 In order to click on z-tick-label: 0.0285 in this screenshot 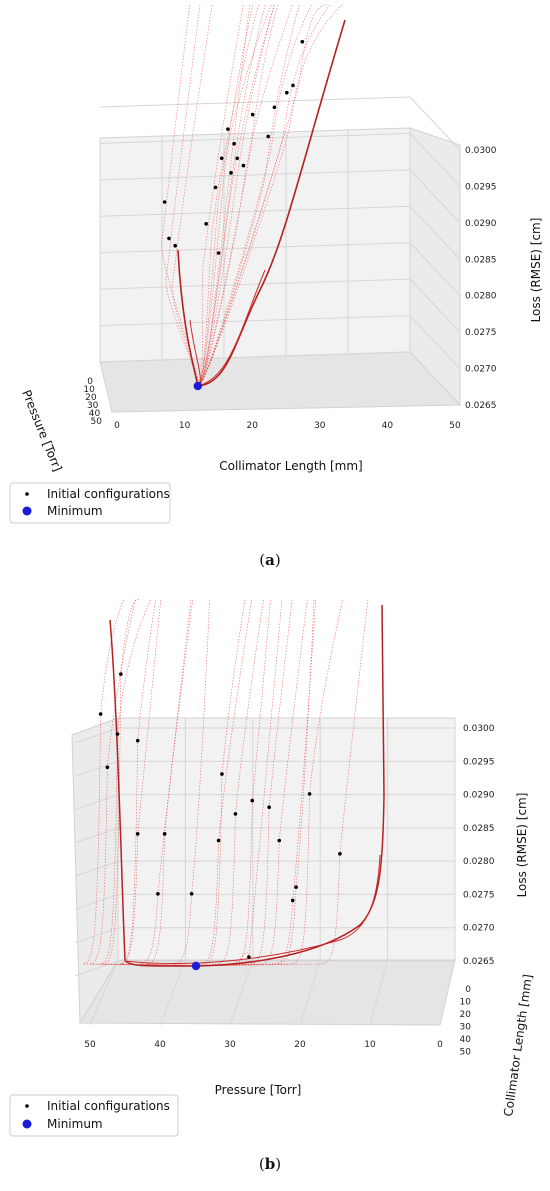, I will do `click(479, 829)`.